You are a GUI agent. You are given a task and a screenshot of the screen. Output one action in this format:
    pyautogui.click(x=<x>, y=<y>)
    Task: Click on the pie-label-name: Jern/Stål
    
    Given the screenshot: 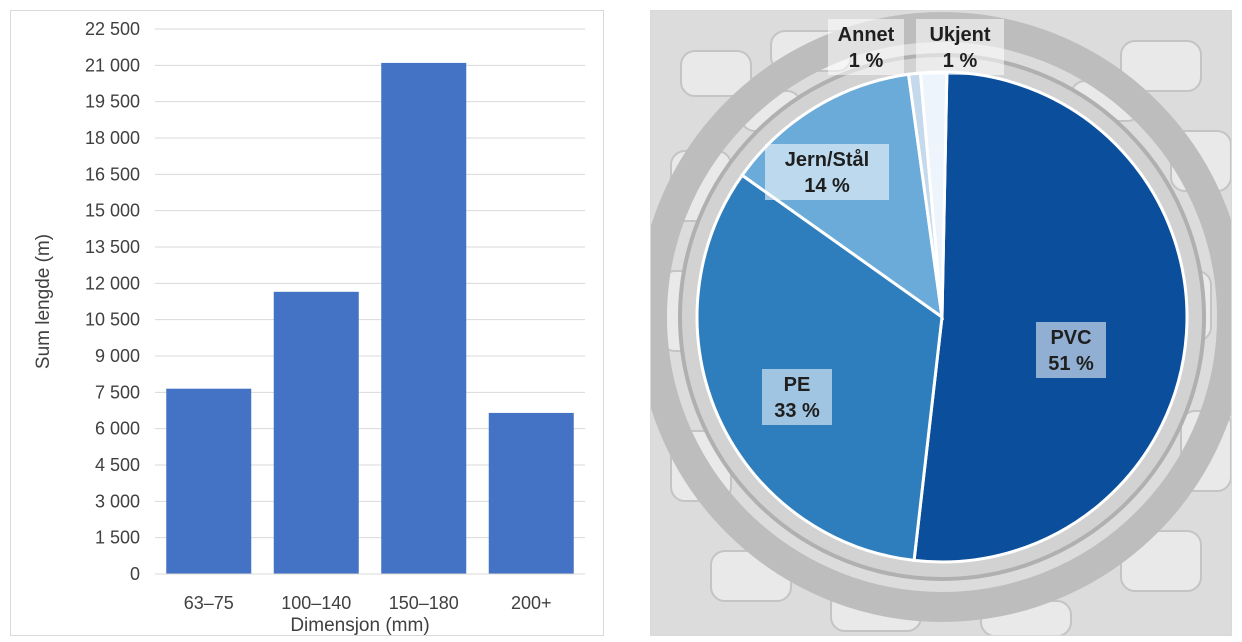 What is the action you would take?
    pyautogui.click(x=827, y=159)
    